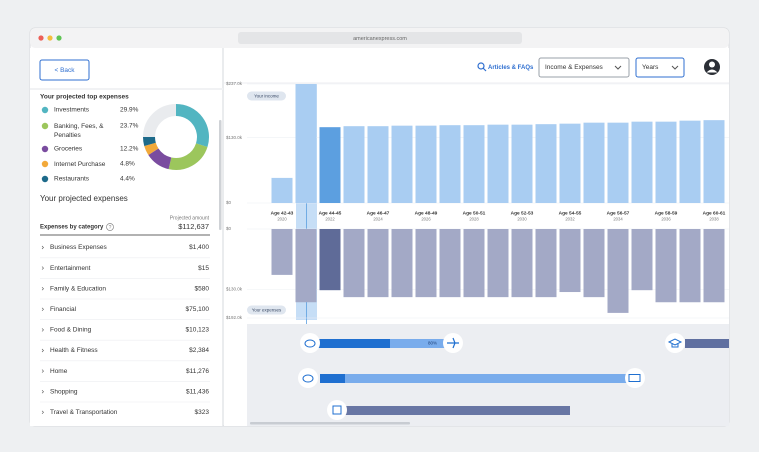  Describe the element at coordinates (70, 268) in the screenshot. I see `category-name: Entertainment` at that location.